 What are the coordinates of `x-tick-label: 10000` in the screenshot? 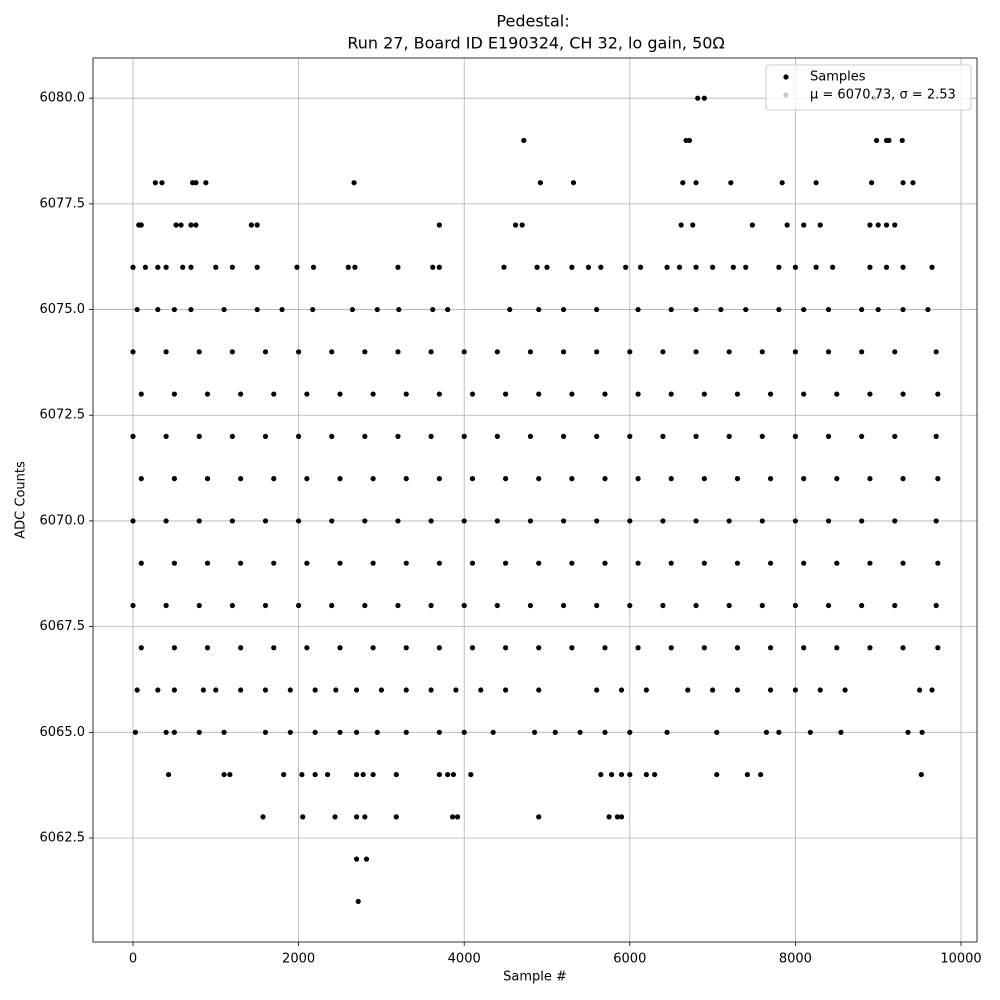 It's located at (960, 959).